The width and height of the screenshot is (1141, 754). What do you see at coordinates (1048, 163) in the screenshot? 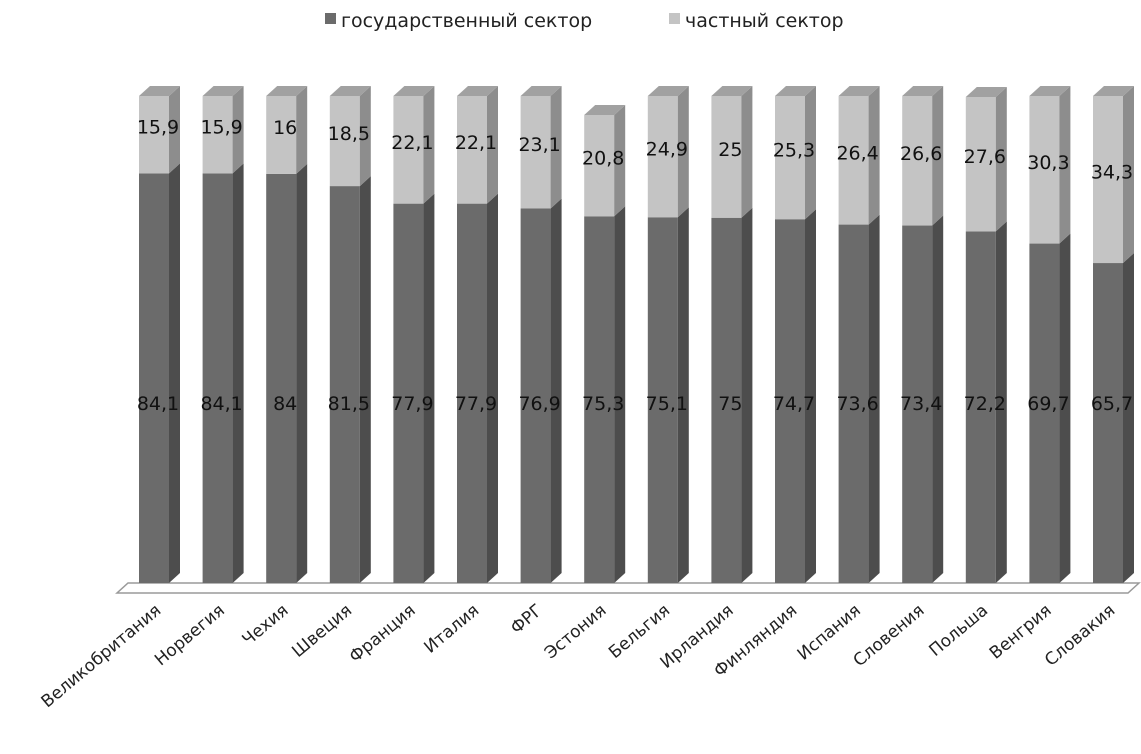
I see `data-label-private: 30,3` at bounding box center [1048, 163].